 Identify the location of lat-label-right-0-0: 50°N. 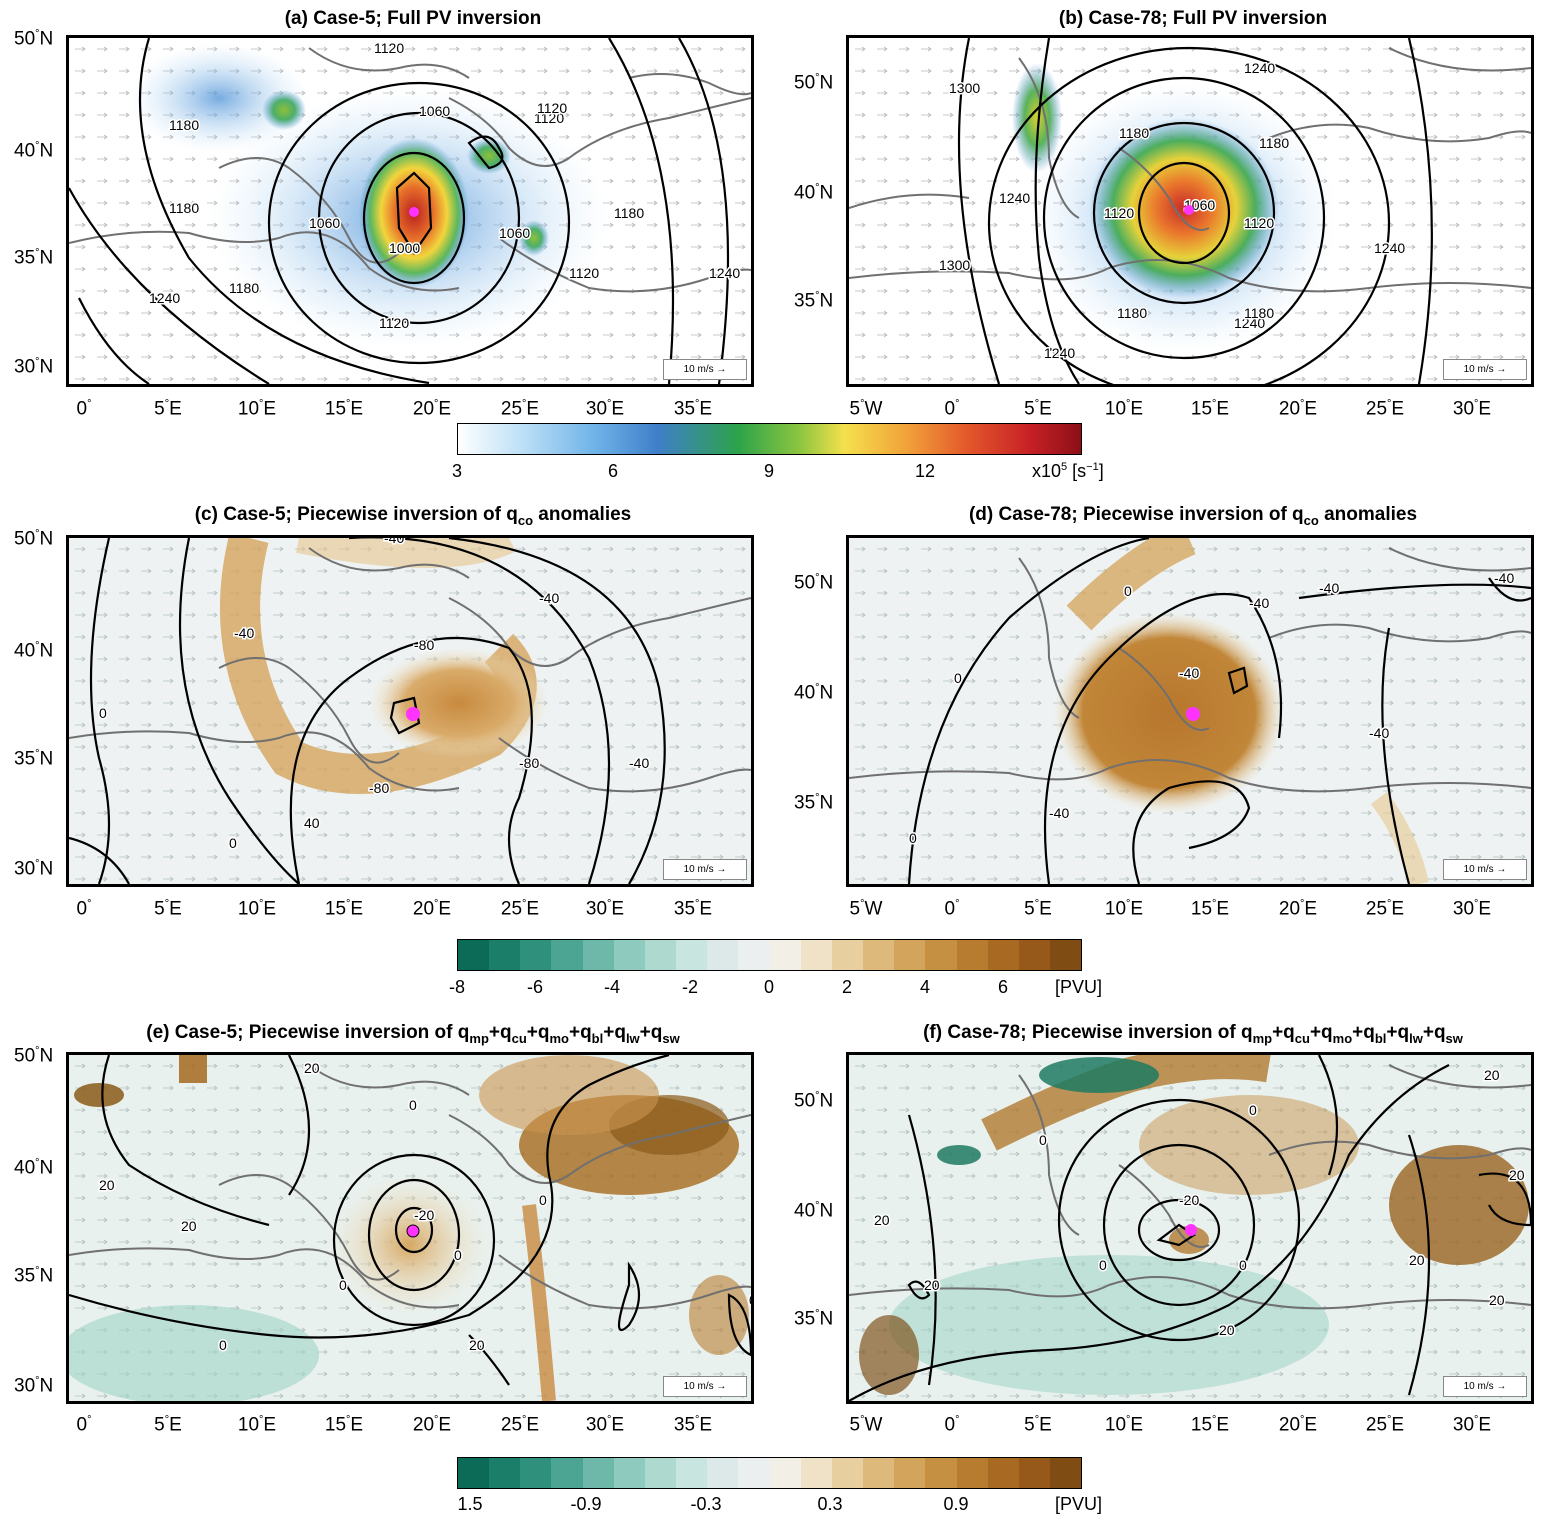
(814, 83).